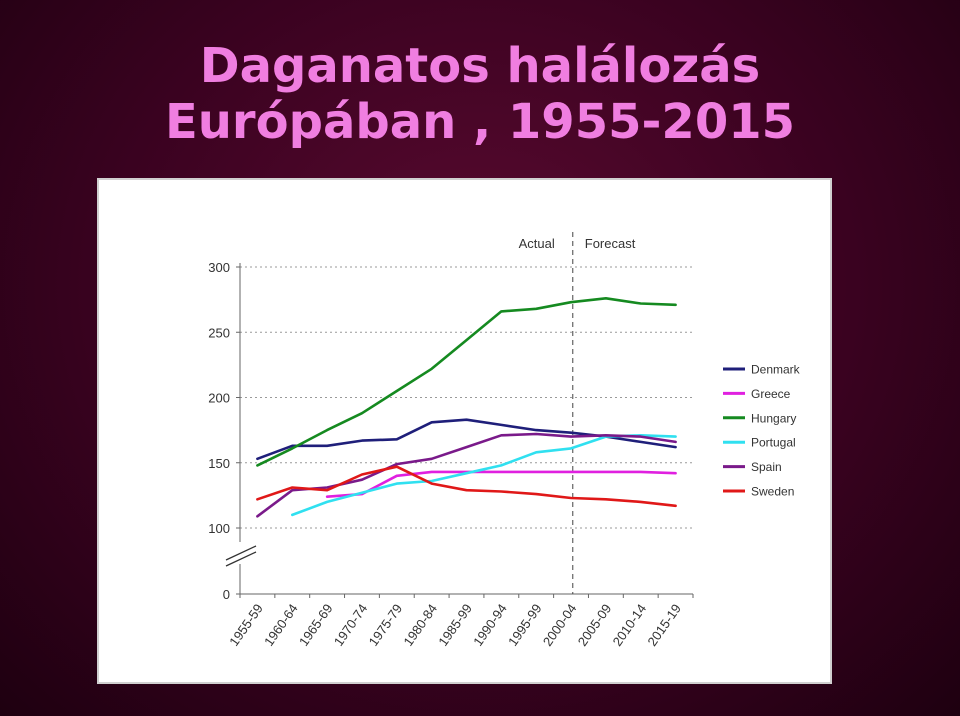 This screenshot has height=716, width=960. Describe the element at coordinates (246, 625) in the screenshot. I see `x-tick-label: 1955-59` at that location.